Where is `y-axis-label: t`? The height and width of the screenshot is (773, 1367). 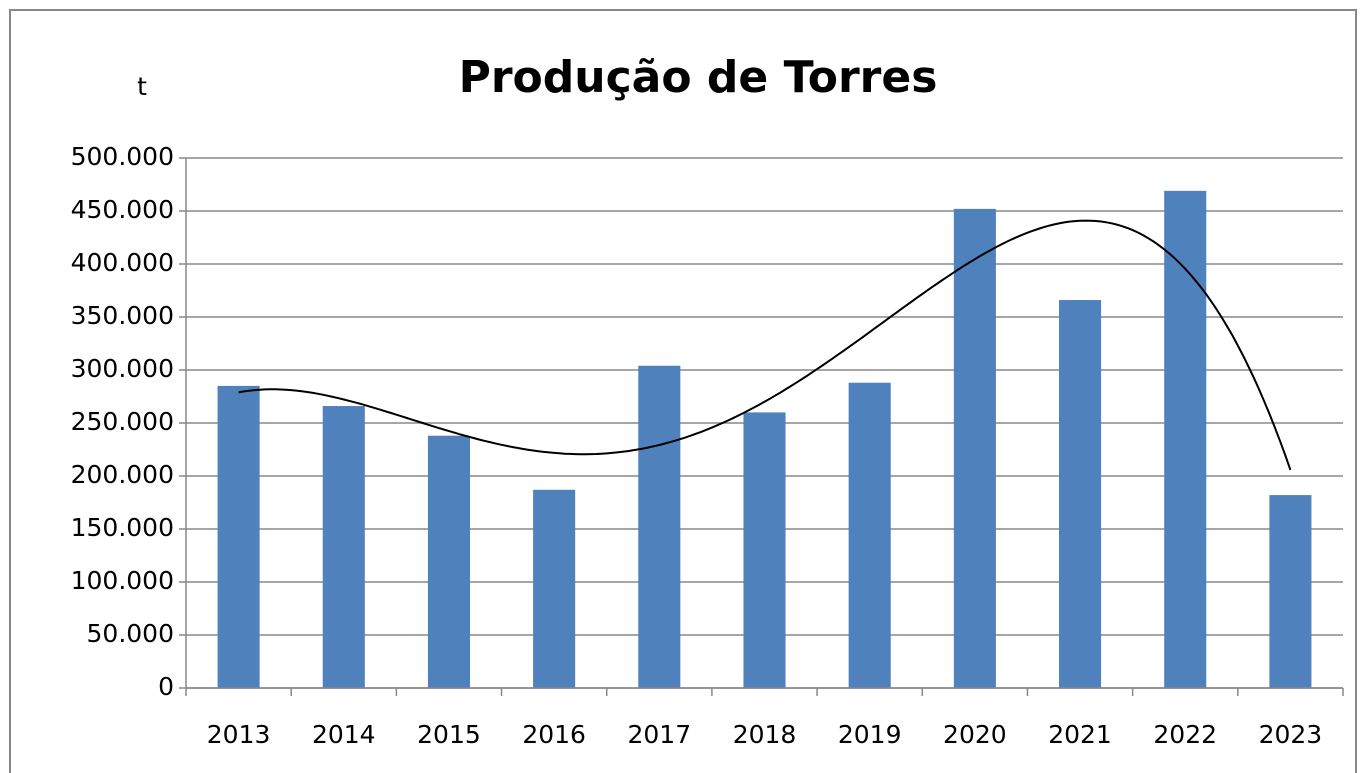
y-axis-label: t is located at coordinates (142, 86).